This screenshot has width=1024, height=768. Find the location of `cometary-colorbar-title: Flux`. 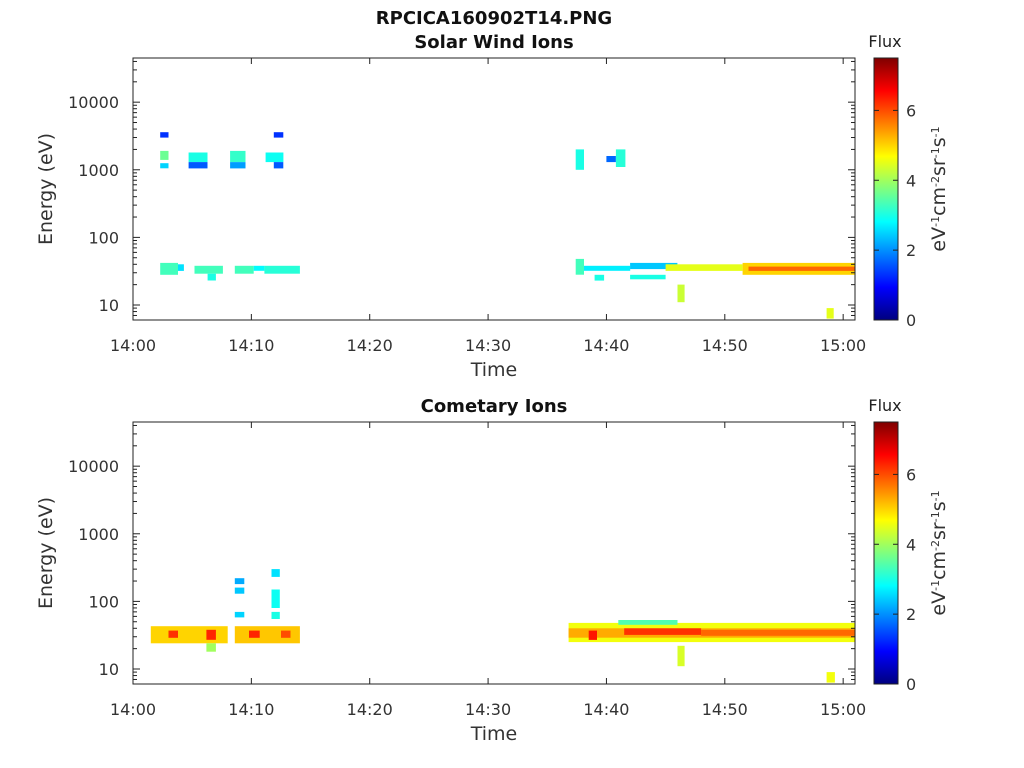

cometary-colorbar-title: Flux is located at coordinates (884, 405).